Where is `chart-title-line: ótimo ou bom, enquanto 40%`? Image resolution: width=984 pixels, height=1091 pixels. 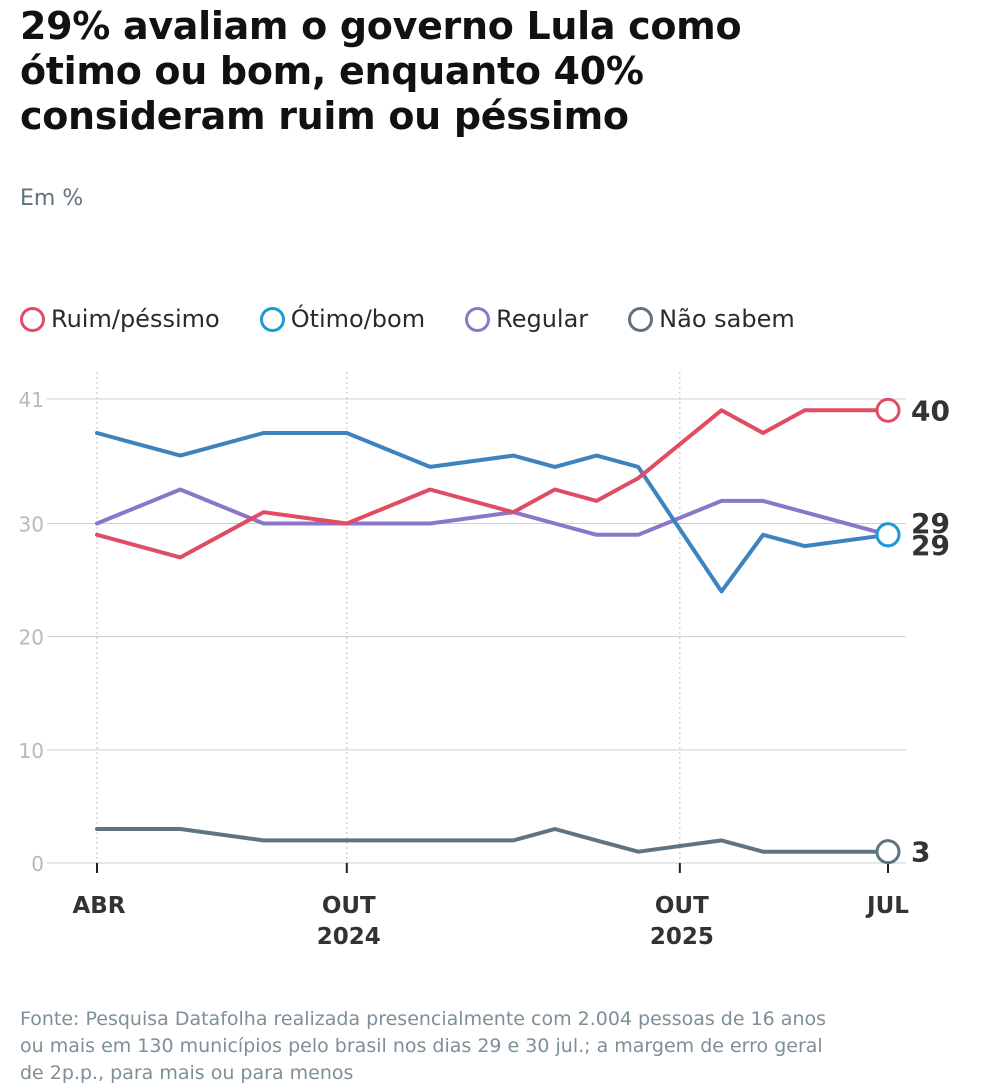 chart-title-line: ótimo ou bom, enquanto 40% is located at coordinates (332, 71).